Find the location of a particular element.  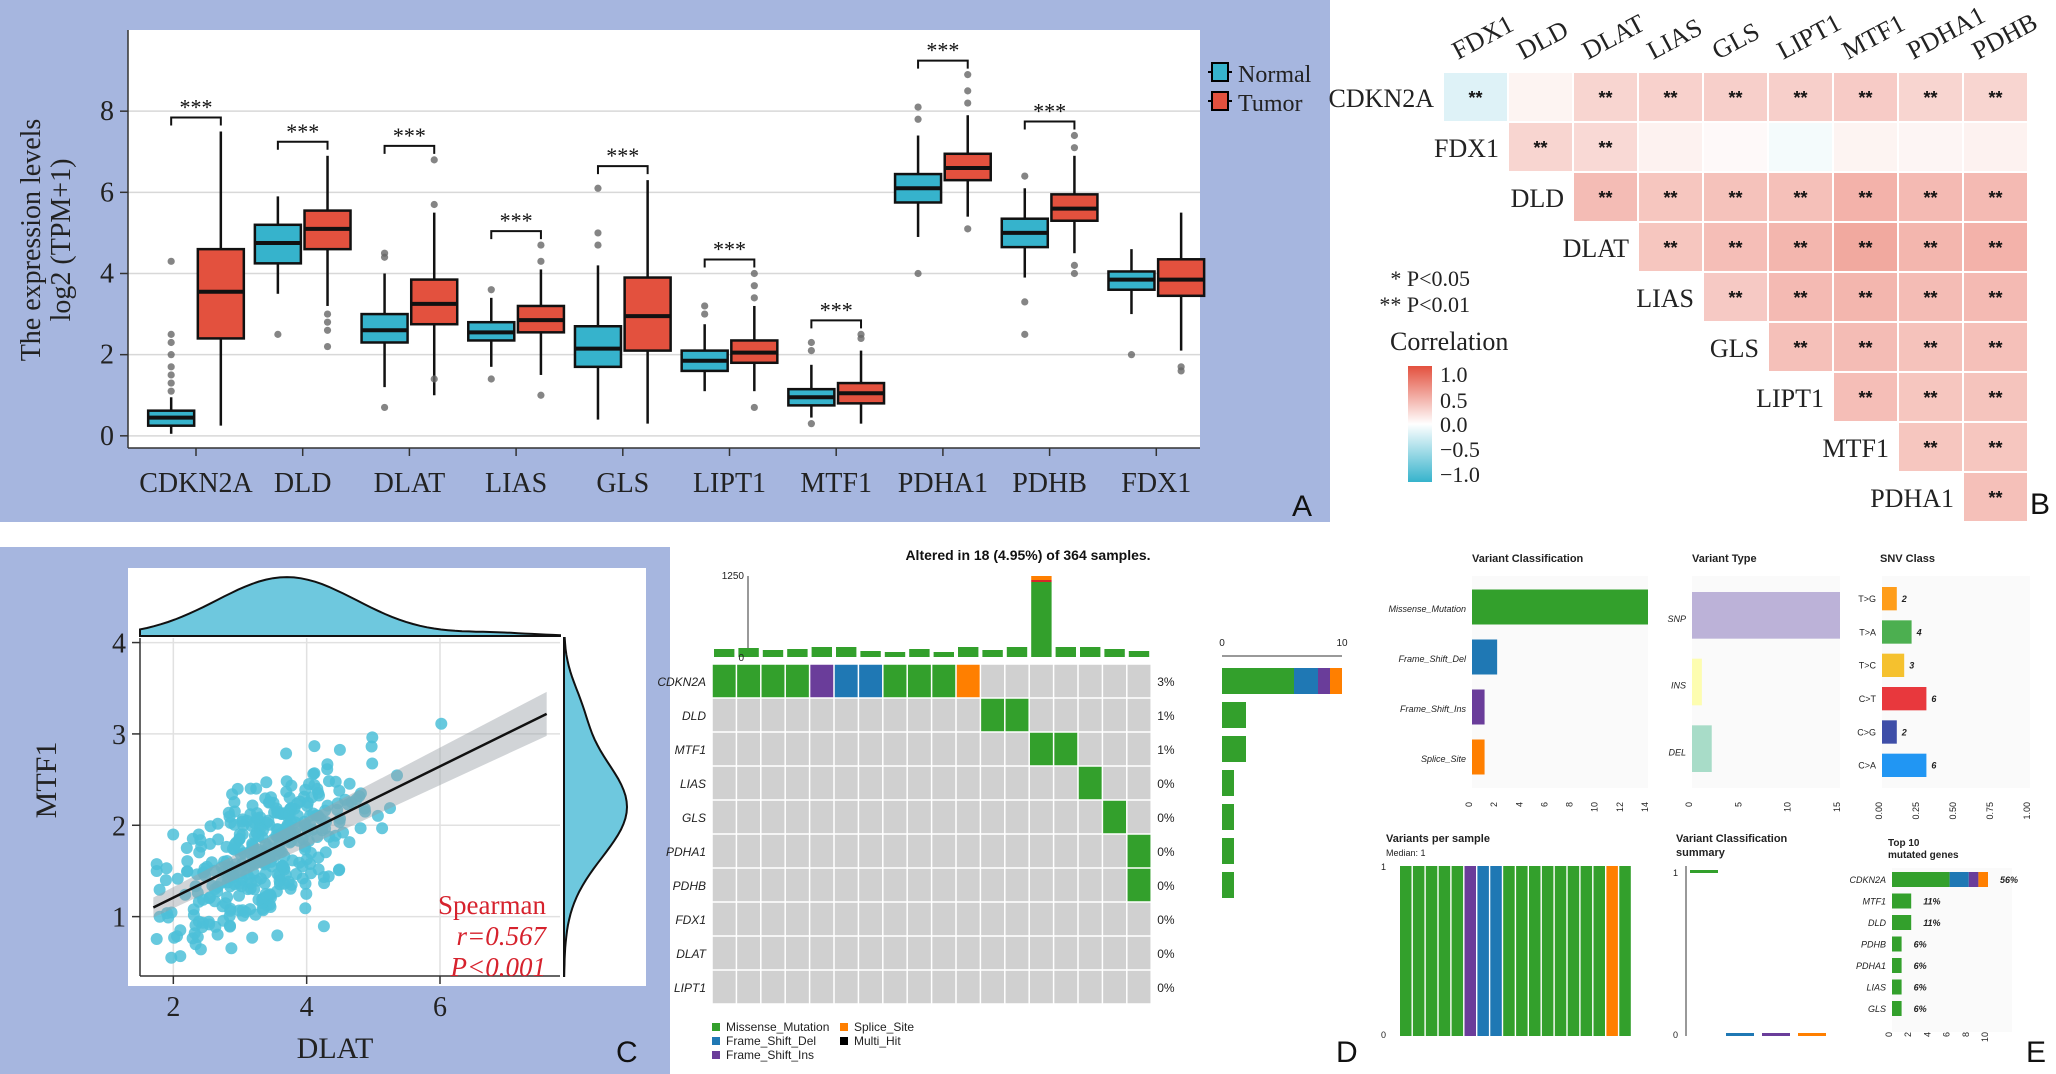

mini-chart-xtick: 0.75 is located at coordinates (1990, 811).